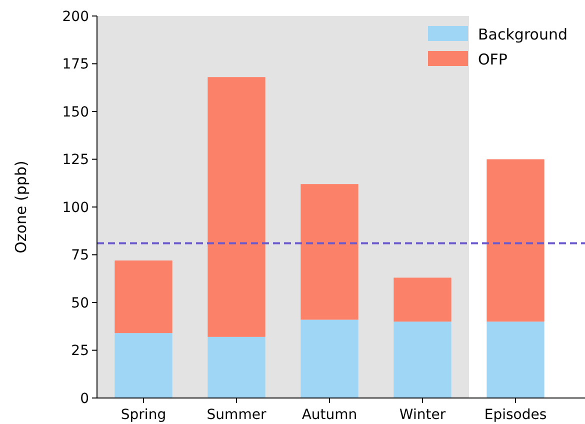 This screenshot has width=585, height=424. Describe the element at coordinates (493, 59) in the screenshot. I see `legend-label: OFP` at that location.